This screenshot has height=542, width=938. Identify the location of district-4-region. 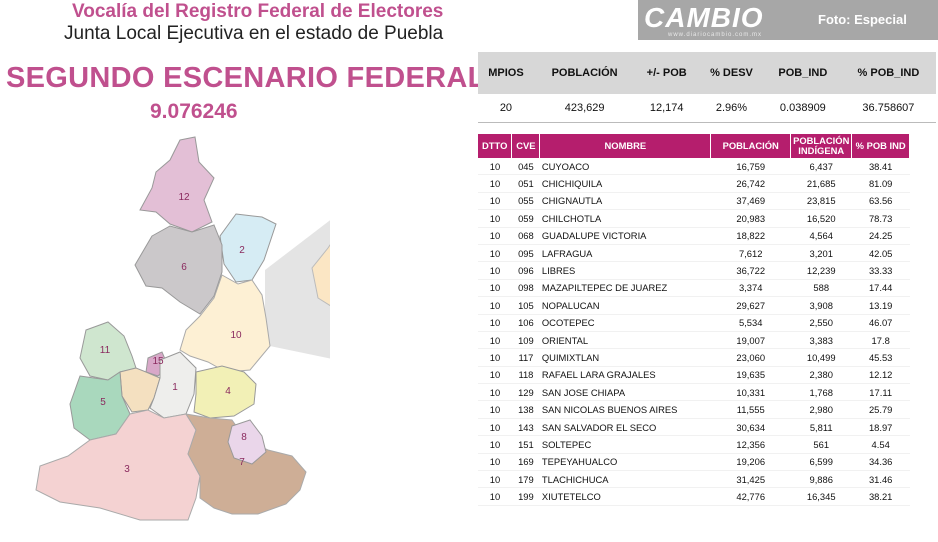
(225, 392).